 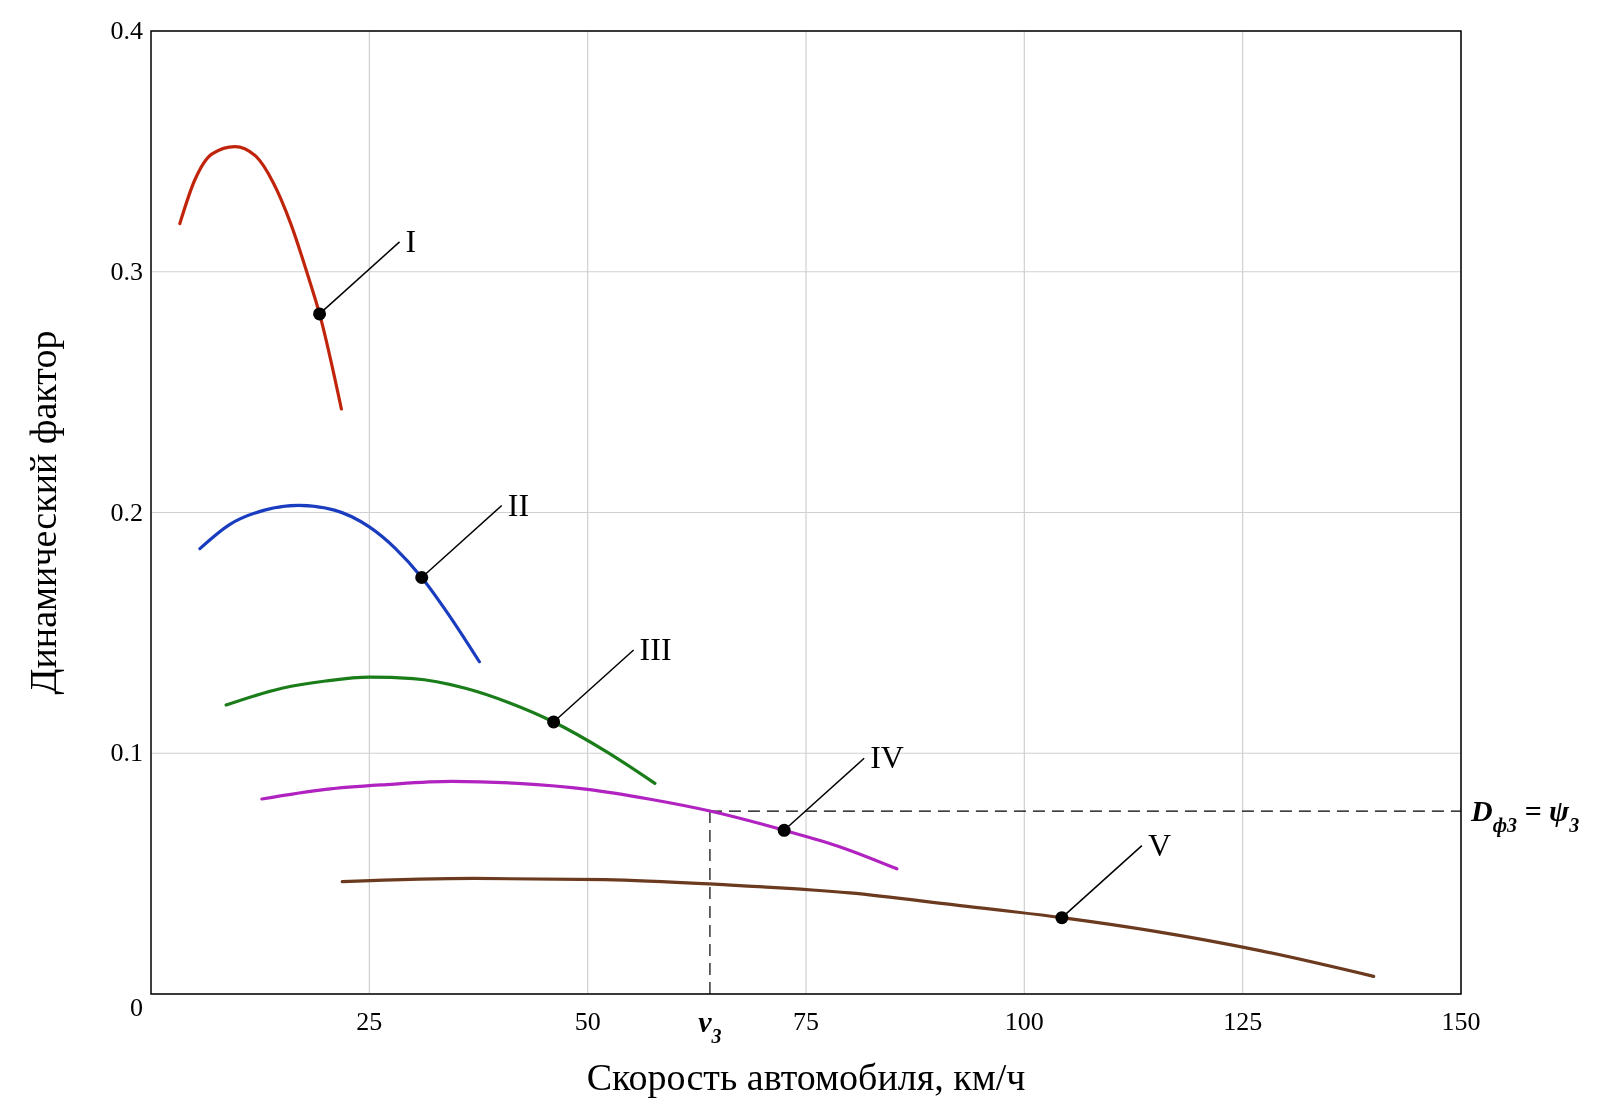 What do you see at coordinates (587, 1021) in the screenshot?
I see `x-tick-label: 50` at bounding box center [587, 1021].